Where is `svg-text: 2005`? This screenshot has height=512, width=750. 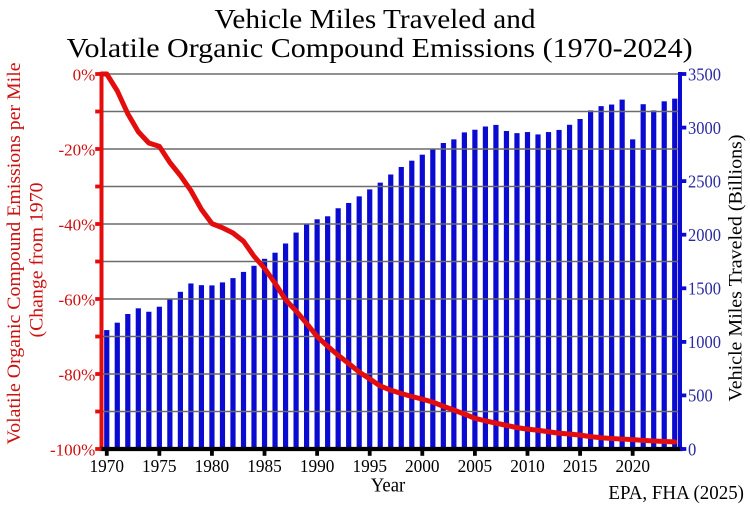
svg-text: 2005 is located at coordinates (475, 466).